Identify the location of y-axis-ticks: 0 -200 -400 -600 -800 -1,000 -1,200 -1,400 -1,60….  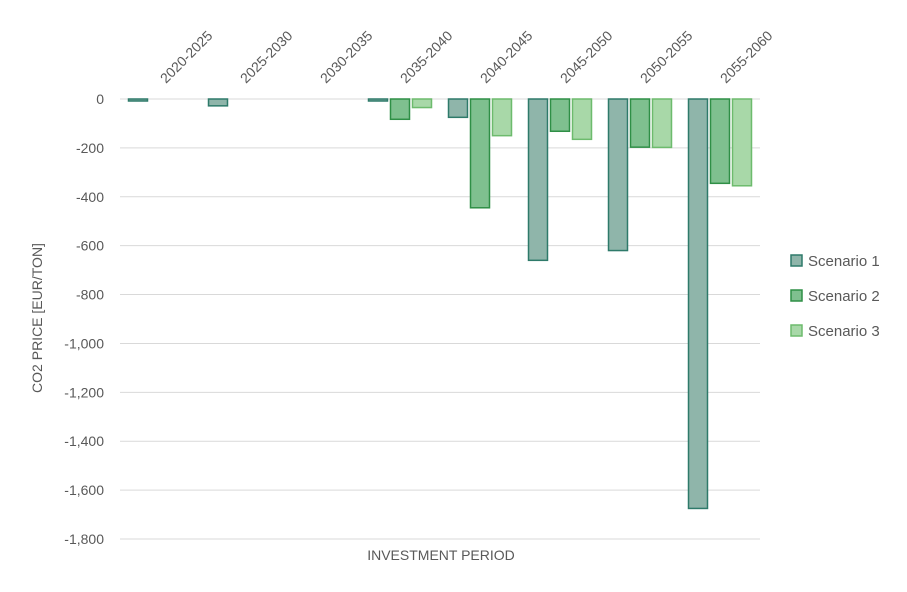
(84, 319).